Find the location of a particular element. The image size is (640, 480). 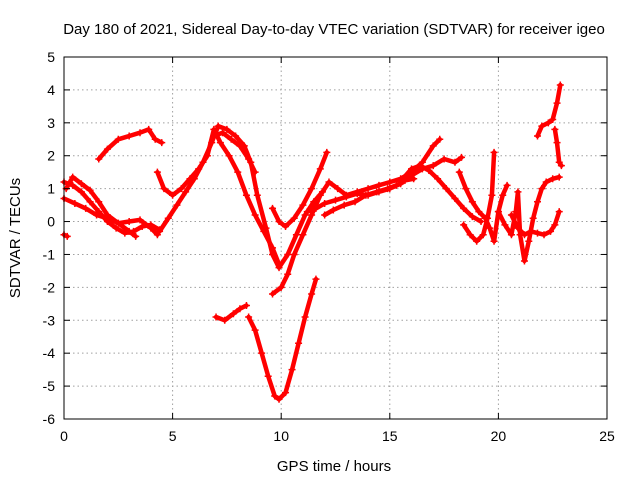

x-tick-label: 25 is located at coordinates (607, 436).